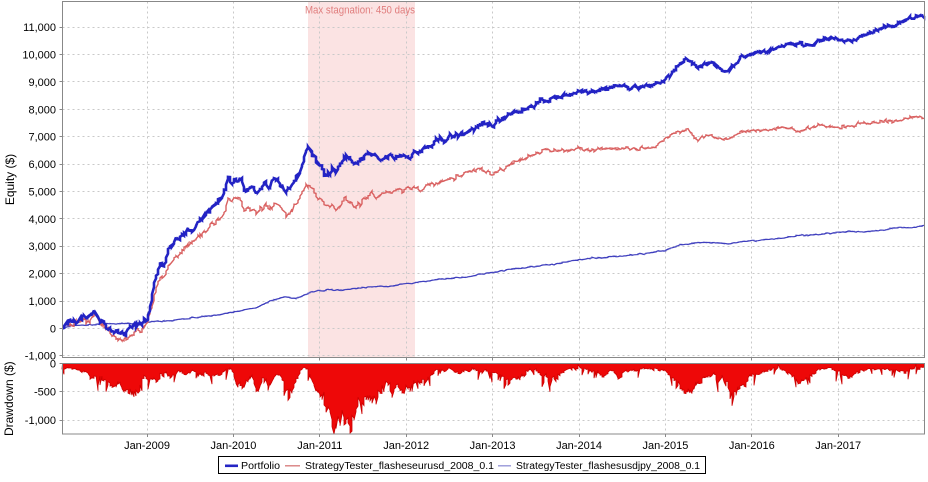  I want to click on svg-text: 8,000, so click(42, 110).